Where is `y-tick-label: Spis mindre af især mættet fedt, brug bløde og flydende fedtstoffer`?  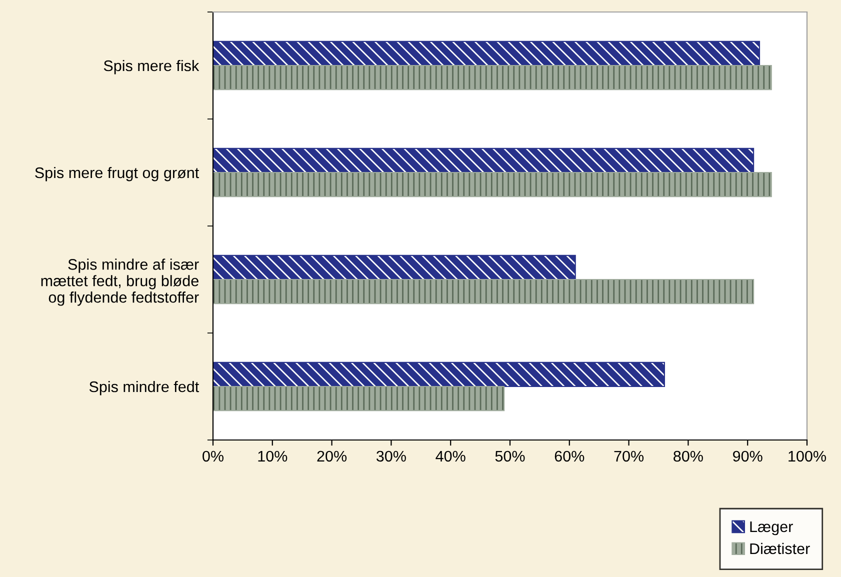 y-tick-label: Spis mindre af især mættet fedt, brug bløde og flydende fedtstoffer is located at coordinates (120, 282).